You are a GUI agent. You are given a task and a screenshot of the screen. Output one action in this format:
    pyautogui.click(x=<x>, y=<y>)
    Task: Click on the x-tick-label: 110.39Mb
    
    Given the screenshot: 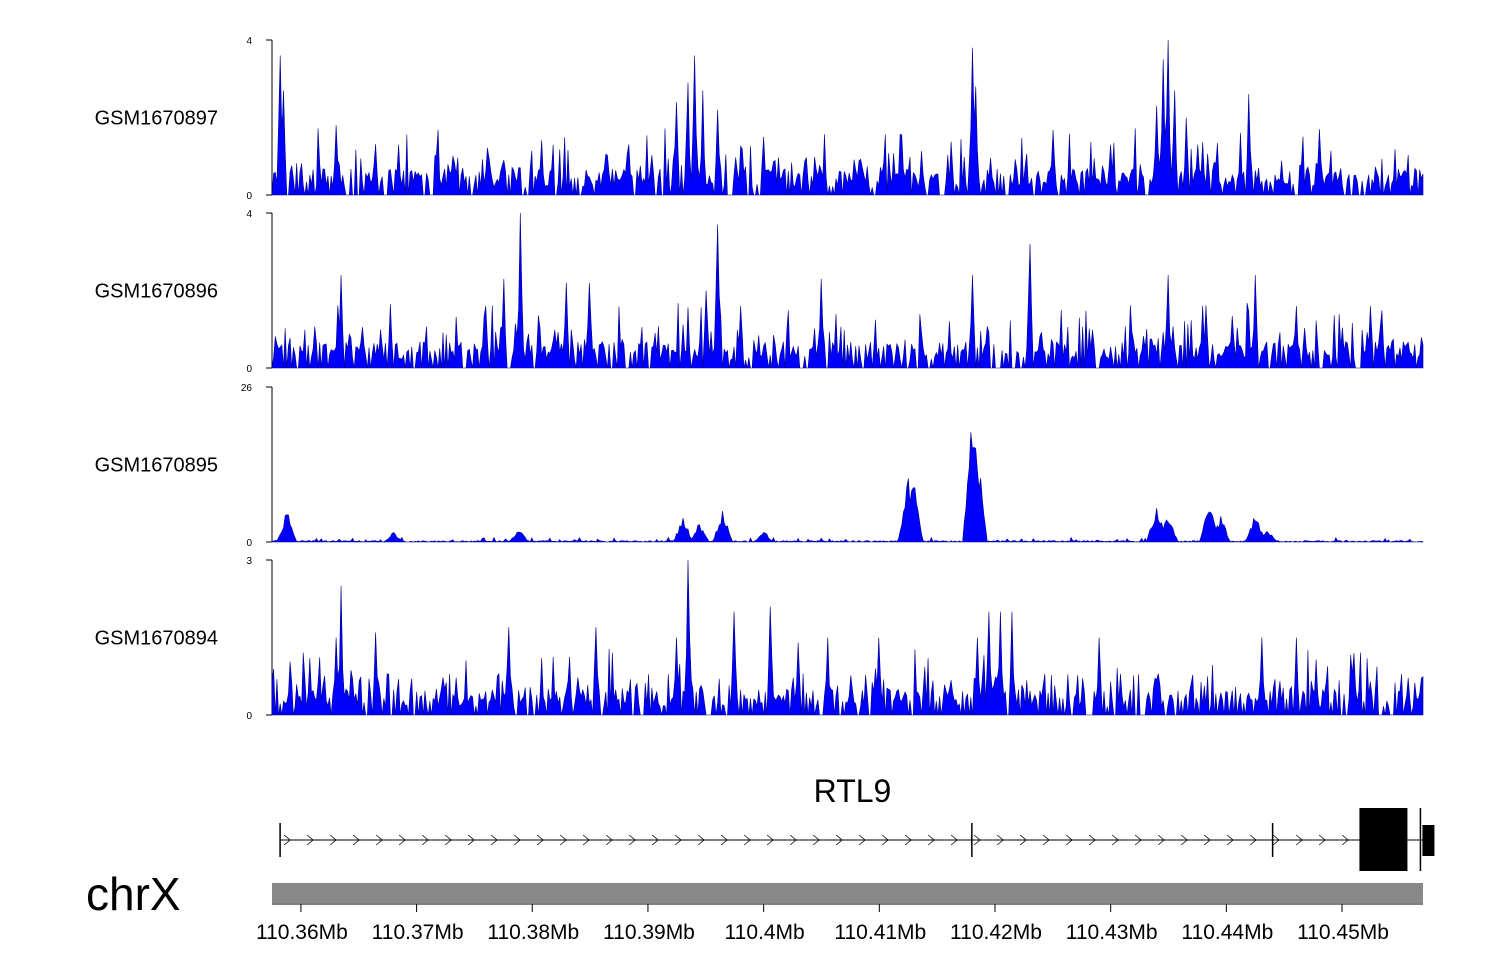 What is the action you would take?
    pyautogui.click(x=649, y=932)
    